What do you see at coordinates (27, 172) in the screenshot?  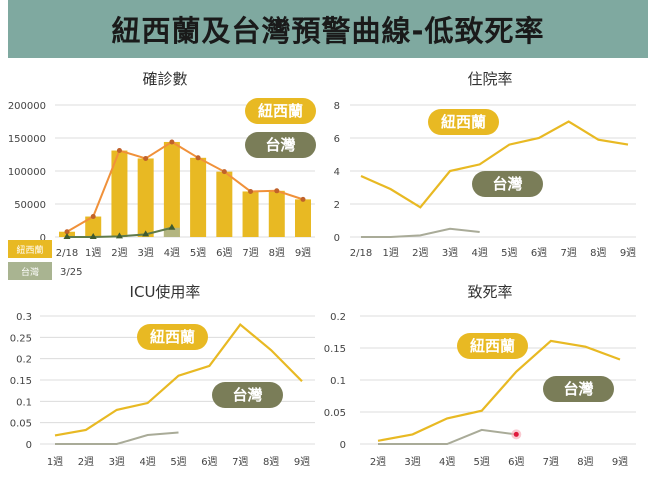 I see `y-tick-label: 100000` at bounding box center [27, 172].